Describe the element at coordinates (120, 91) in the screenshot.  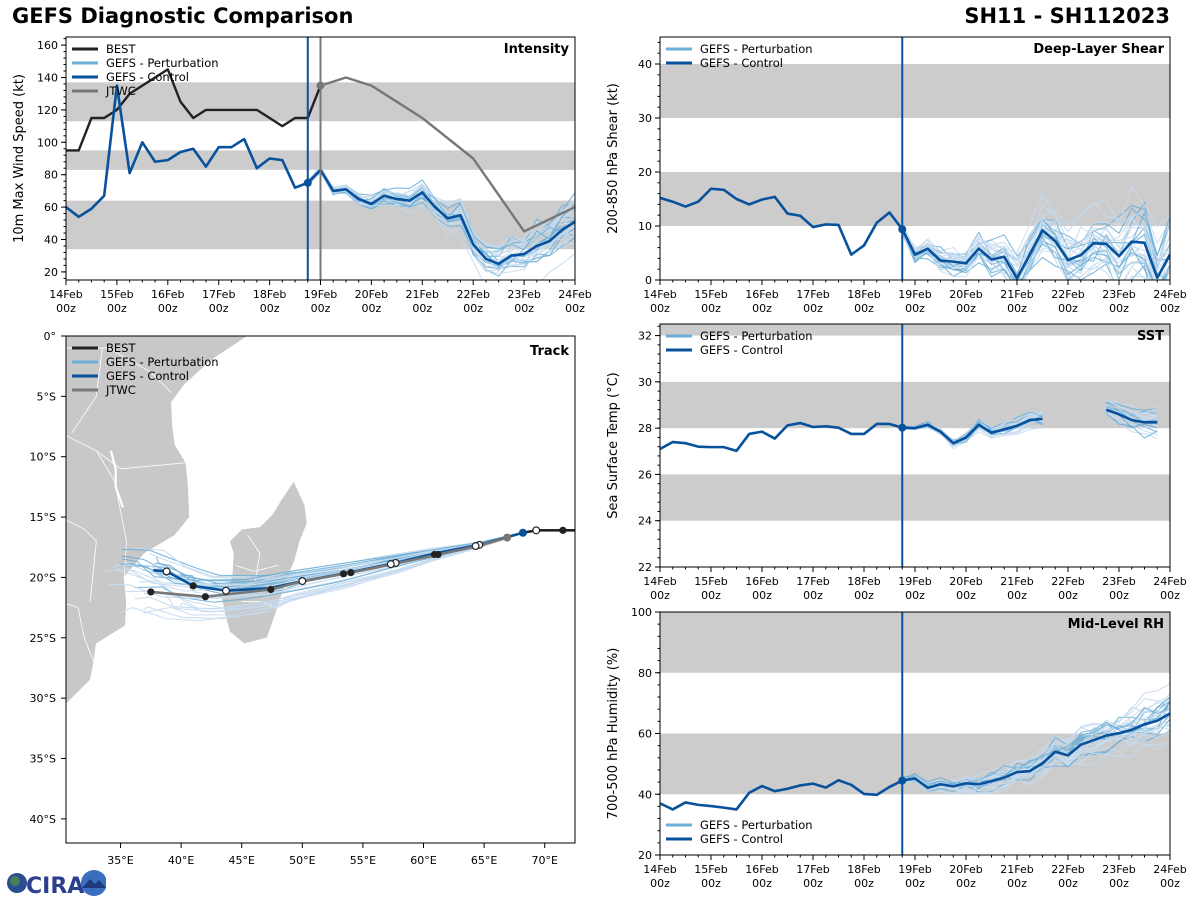
I see `legend-label-jtwc: JTWC` at that location.